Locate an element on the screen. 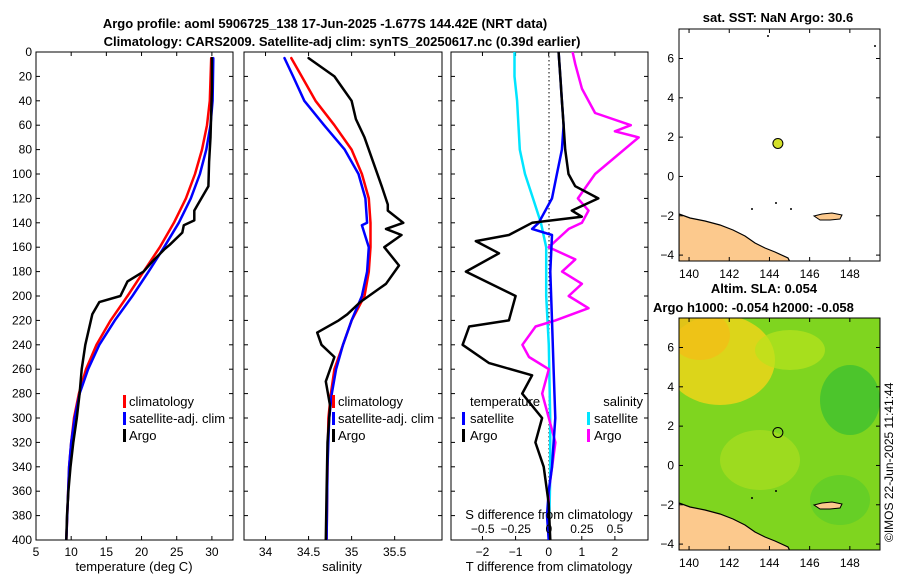 The width and height of the screenshot is (900, 580). y-tick-label: 100 is located at coordinates (22, 174).